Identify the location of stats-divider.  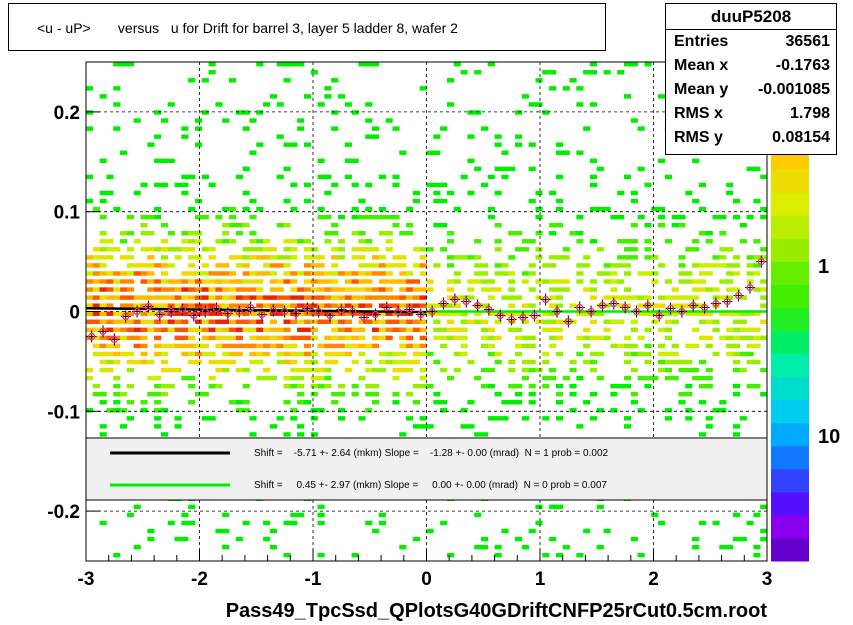
(751, 29).